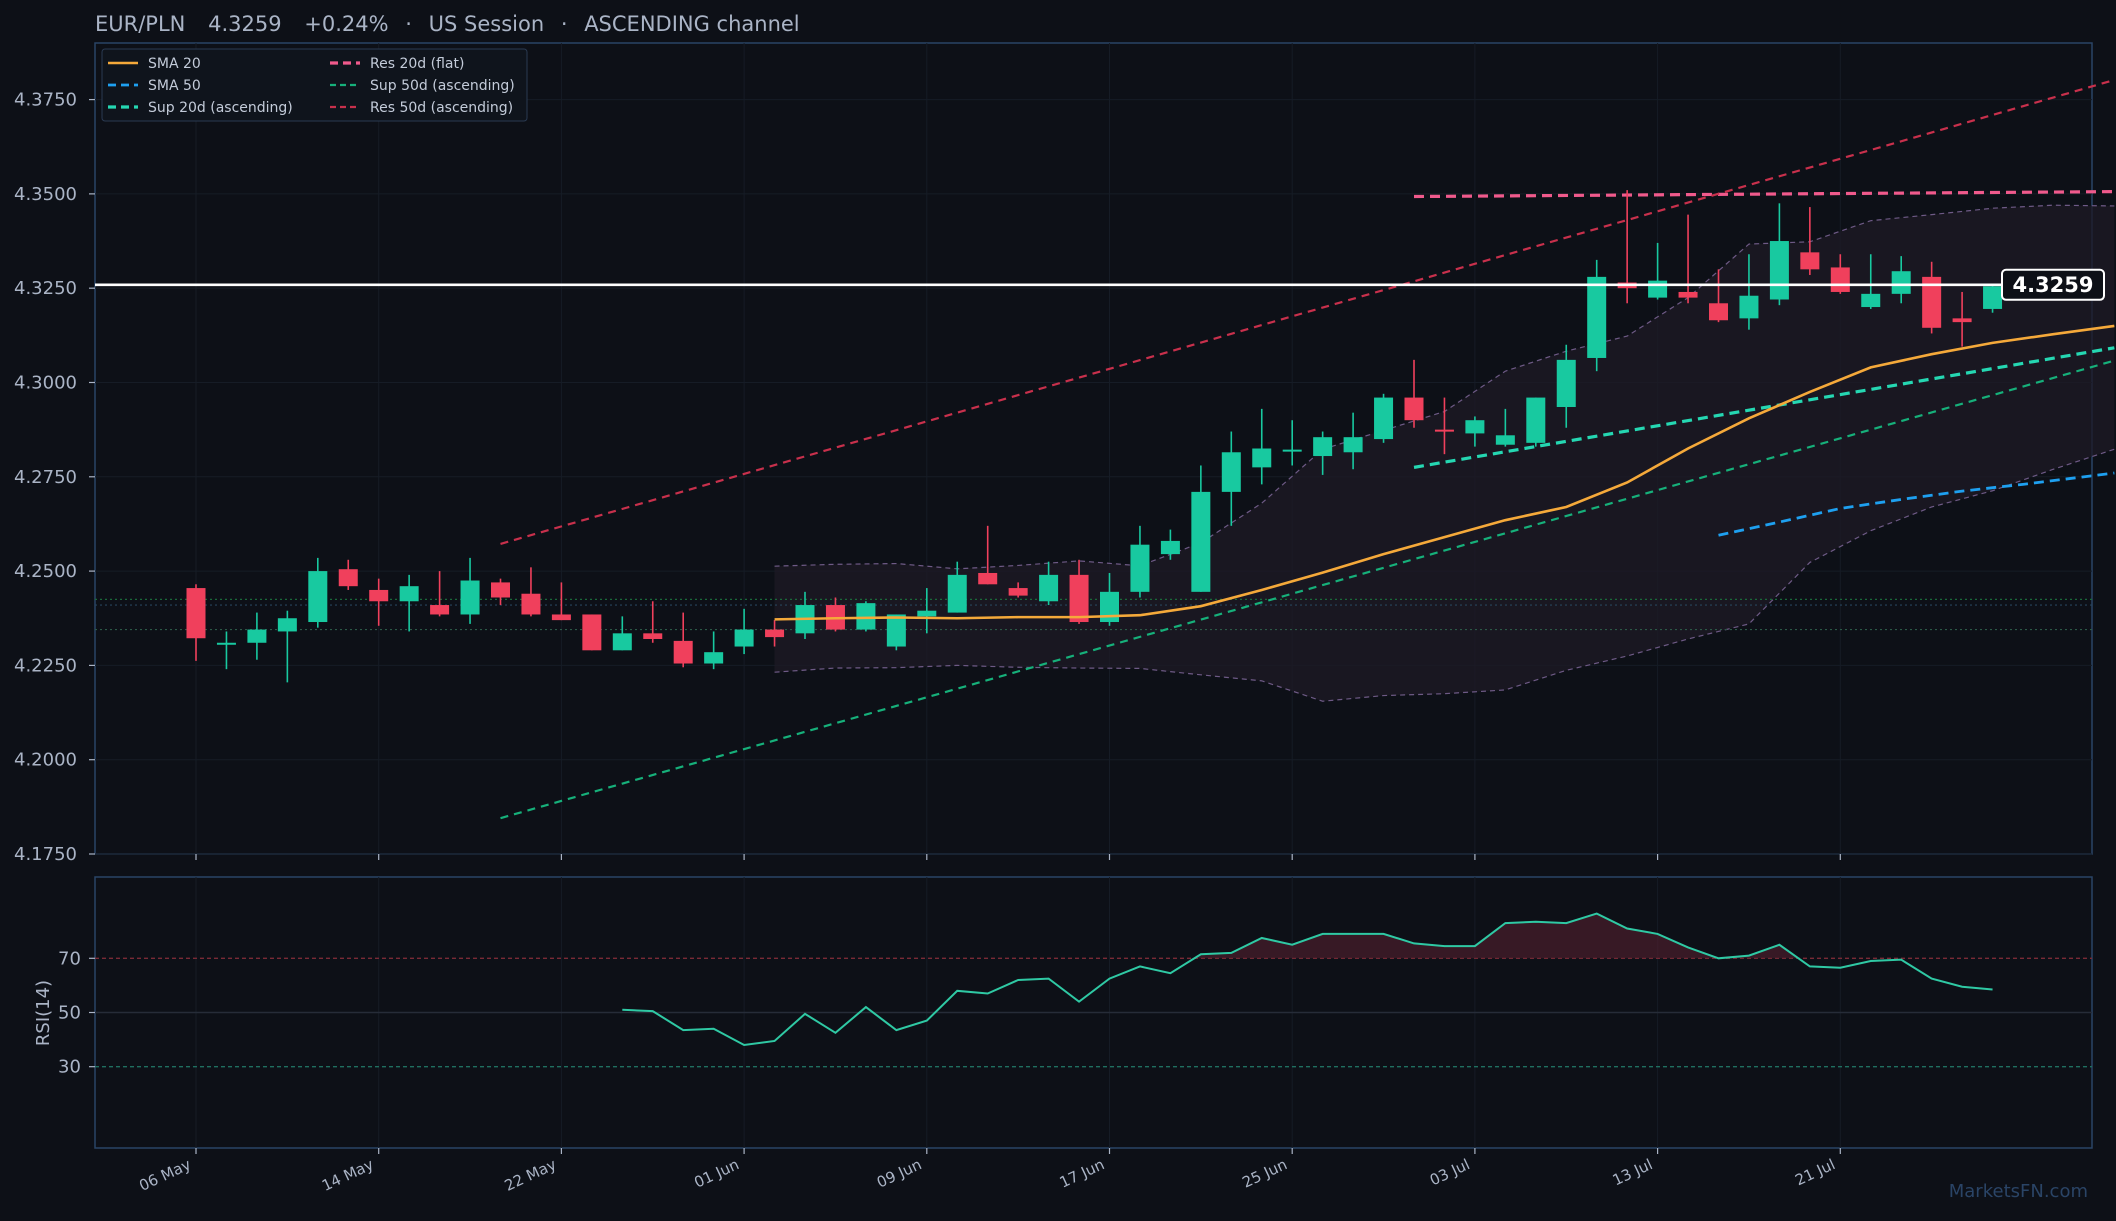 This screenshot has width=2116, height=1221. What do you see at coordinates (174, 64) in the screenshot?
I see `legend-label: SMA 20` at bounding box center [174, 64].